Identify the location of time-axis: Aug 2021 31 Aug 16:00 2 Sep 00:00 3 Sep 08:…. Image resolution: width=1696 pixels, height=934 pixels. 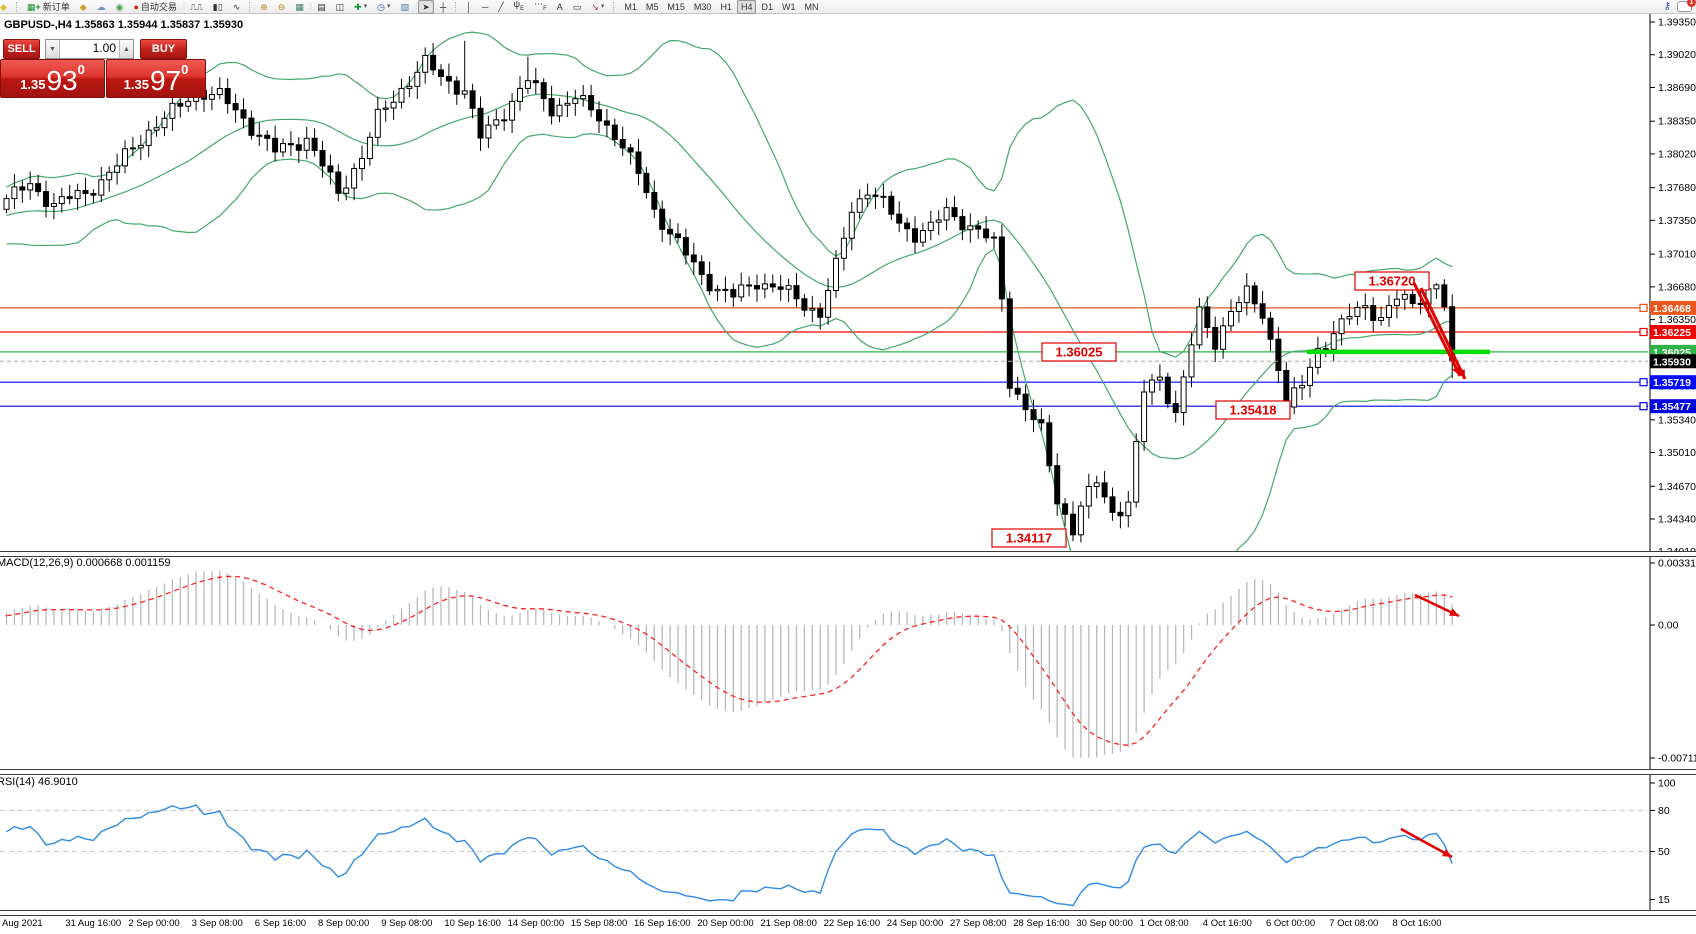
(848, 926).